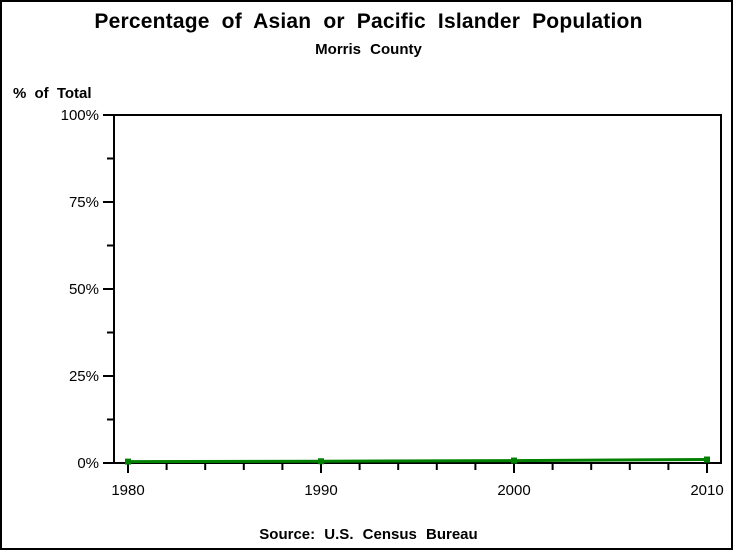  Describe the element at coordinates (368, 49) in the screenshot. I see `chart-subtitle: Morris County` at that location.